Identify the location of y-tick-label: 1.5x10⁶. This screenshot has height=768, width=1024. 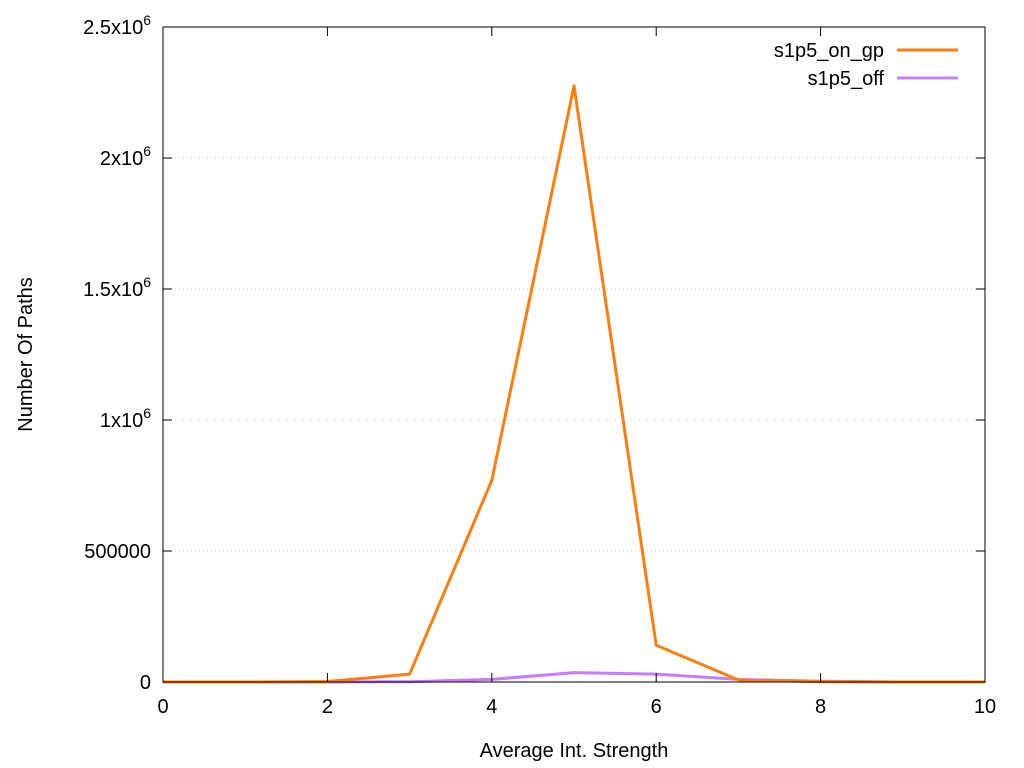
(117, 287).